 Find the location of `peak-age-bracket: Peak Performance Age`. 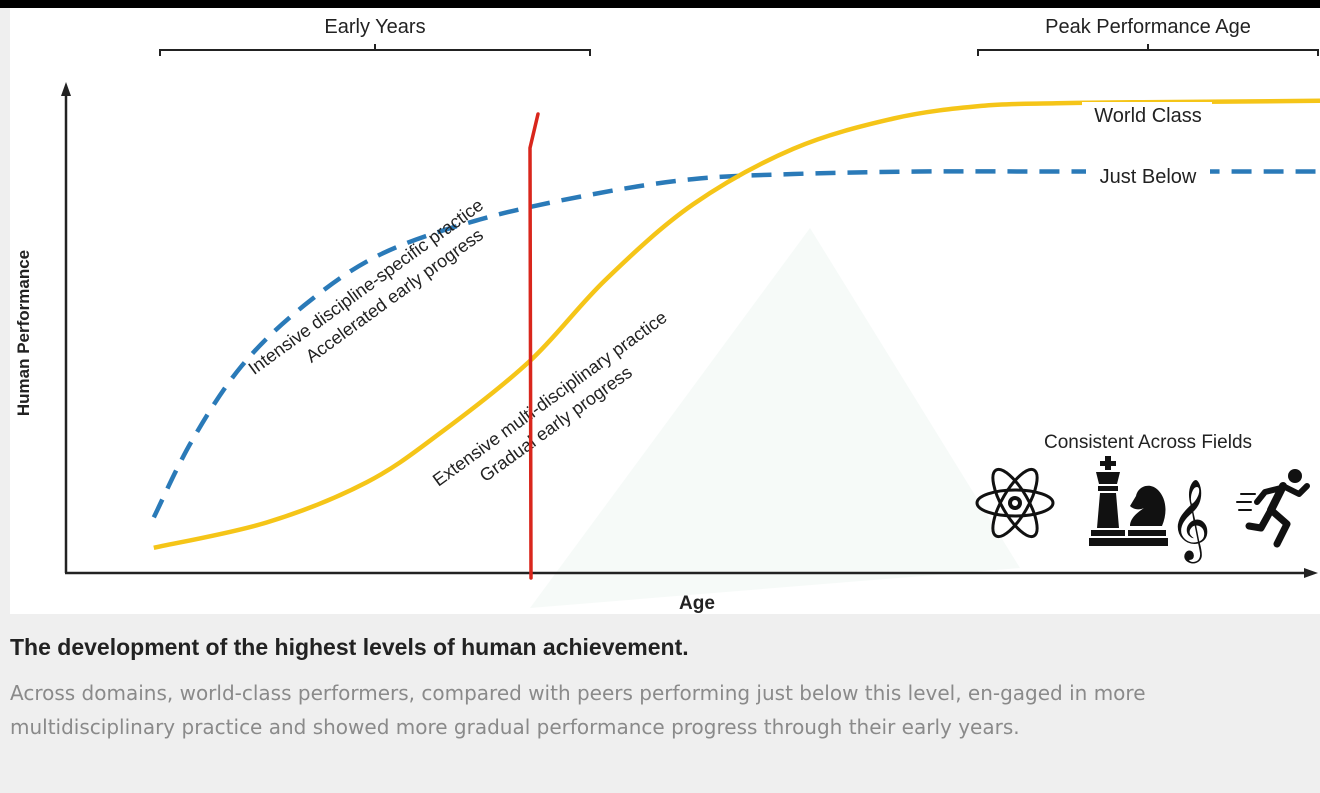

peak-age-bracket: Peak Performance Age is located at coordinates (1148, 36).